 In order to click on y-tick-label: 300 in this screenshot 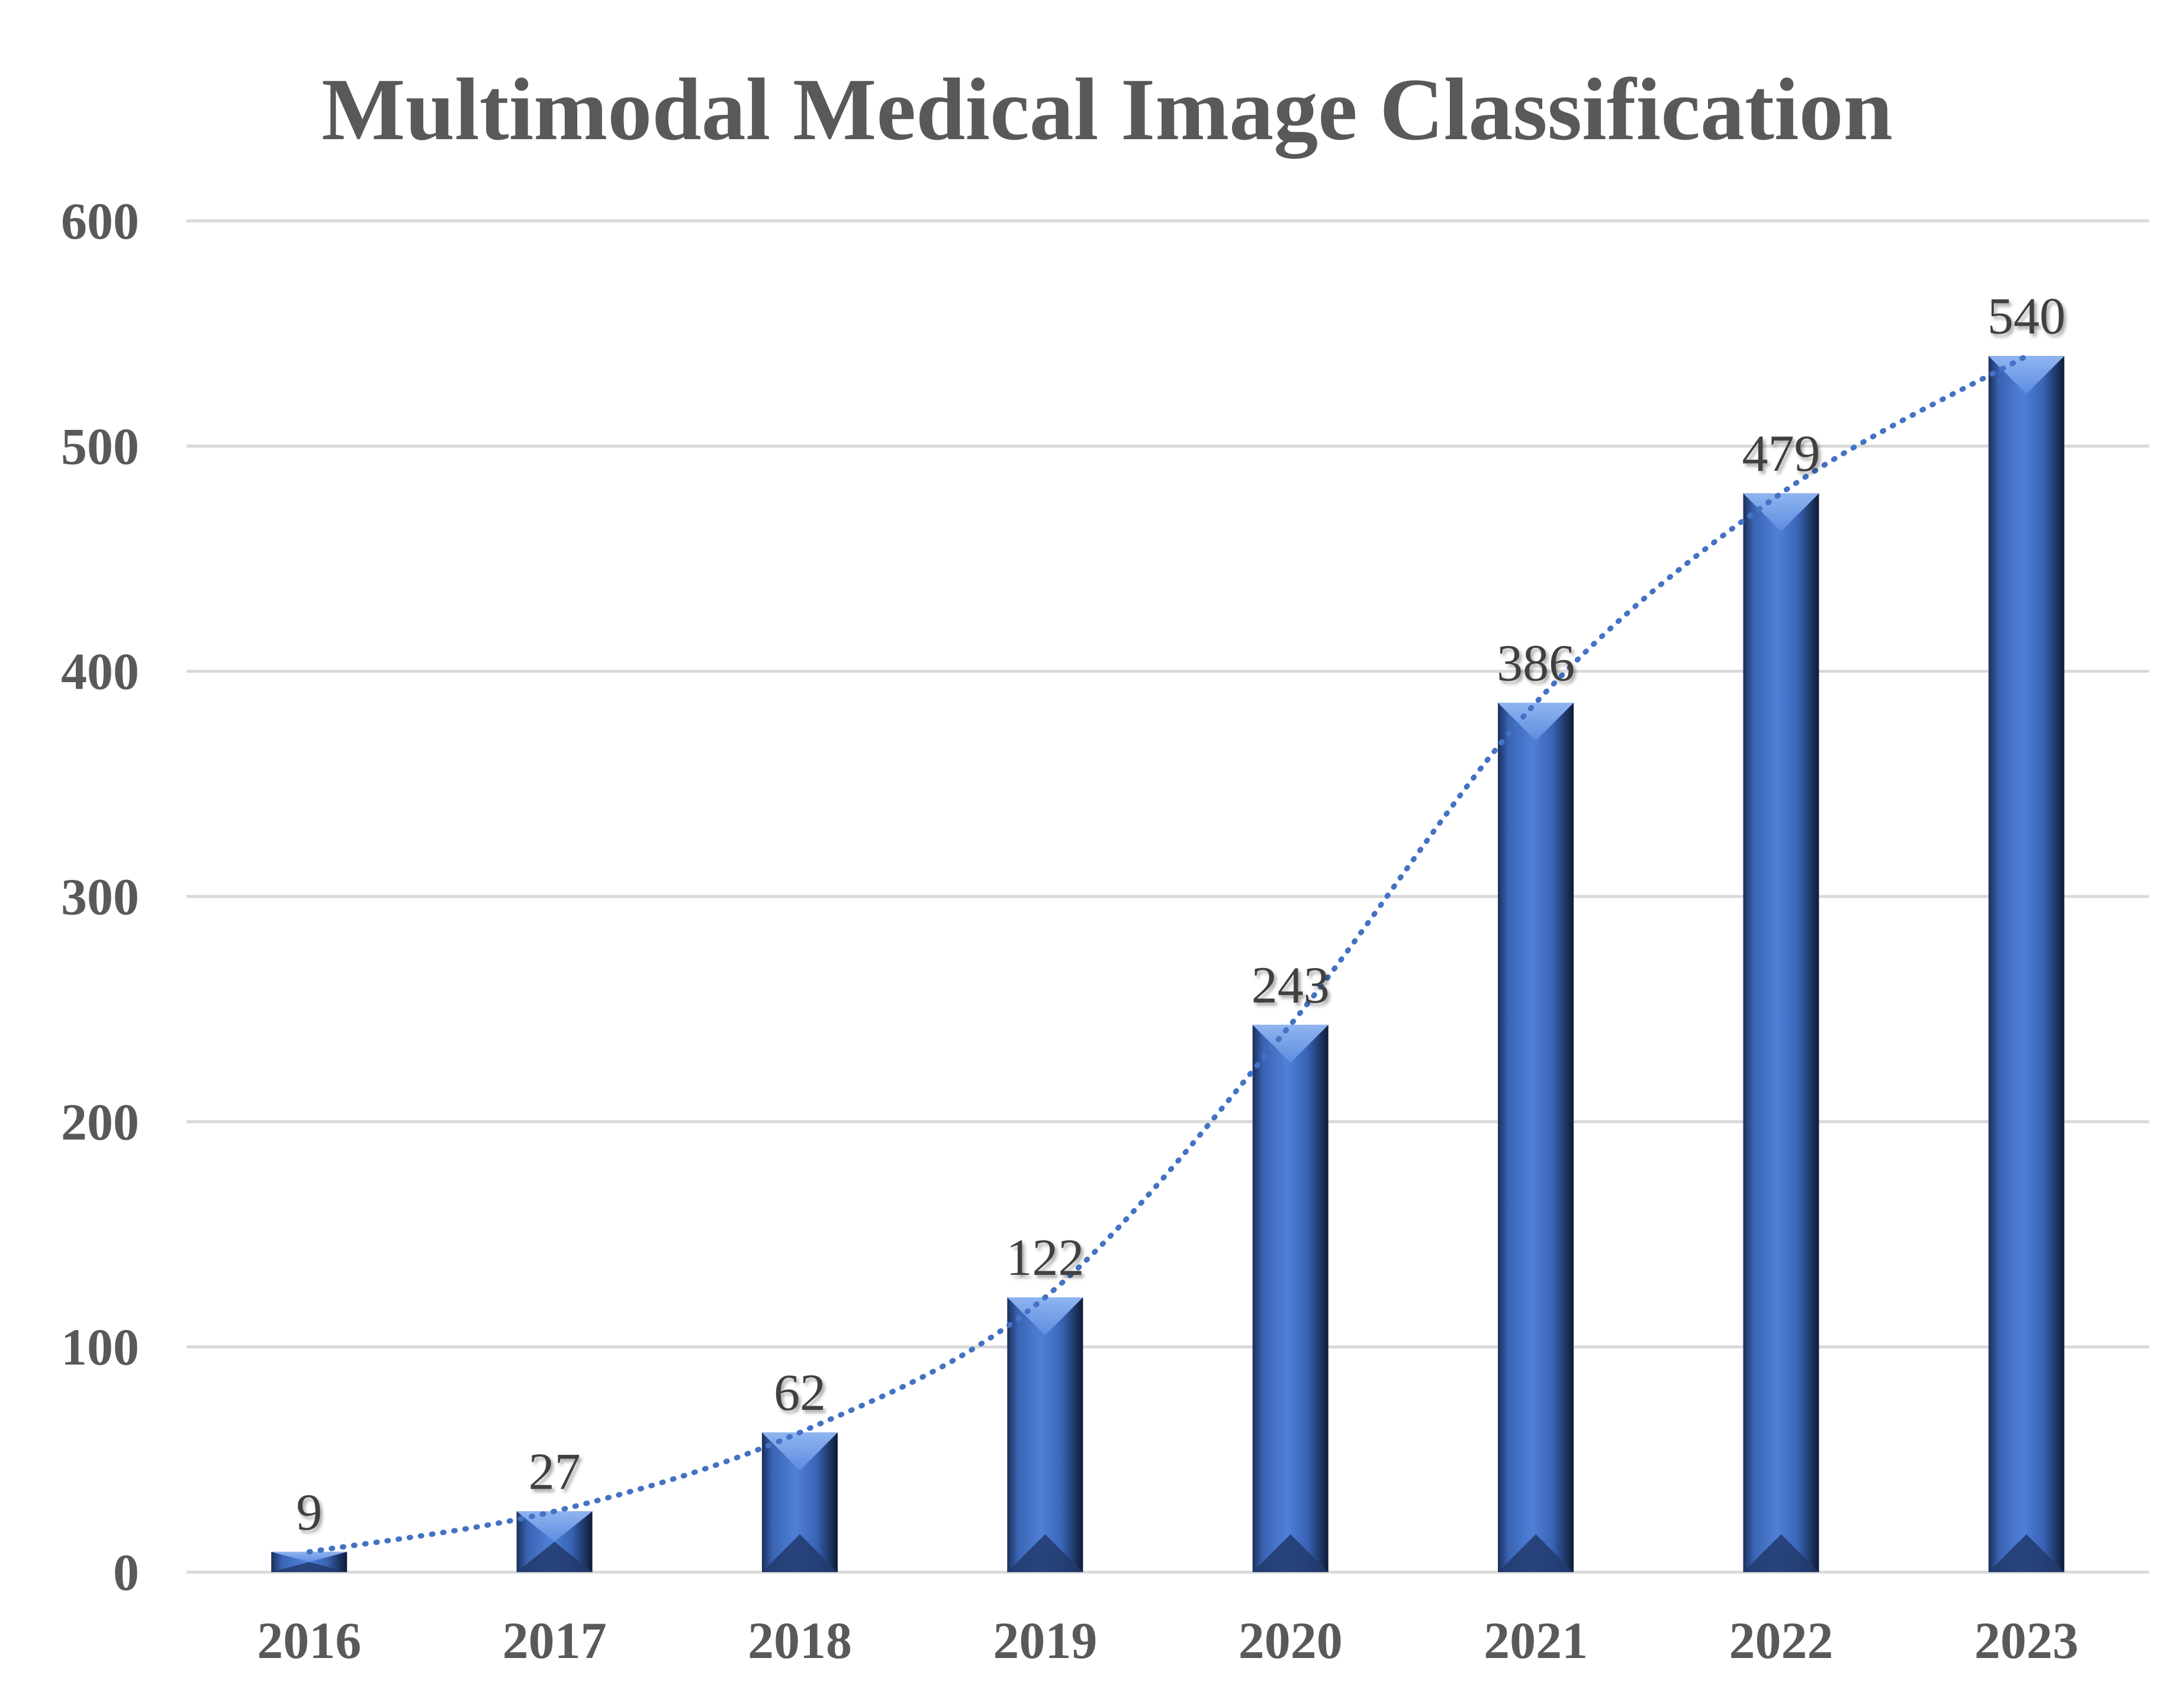, I will do `click(100, 897)`.